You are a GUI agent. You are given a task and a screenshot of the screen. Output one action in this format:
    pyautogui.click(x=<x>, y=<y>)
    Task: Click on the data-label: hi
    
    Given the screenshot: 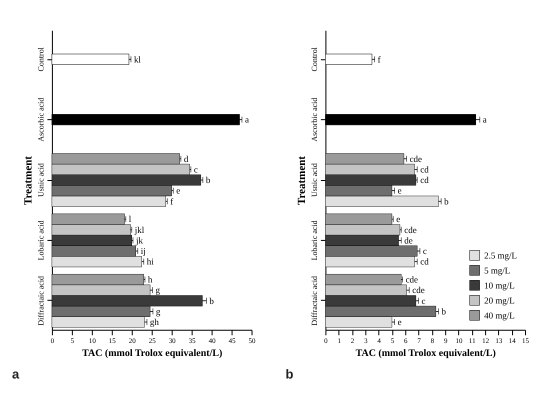 What is the action you would take?
    pyautogui.click(x=150, y=261)
    